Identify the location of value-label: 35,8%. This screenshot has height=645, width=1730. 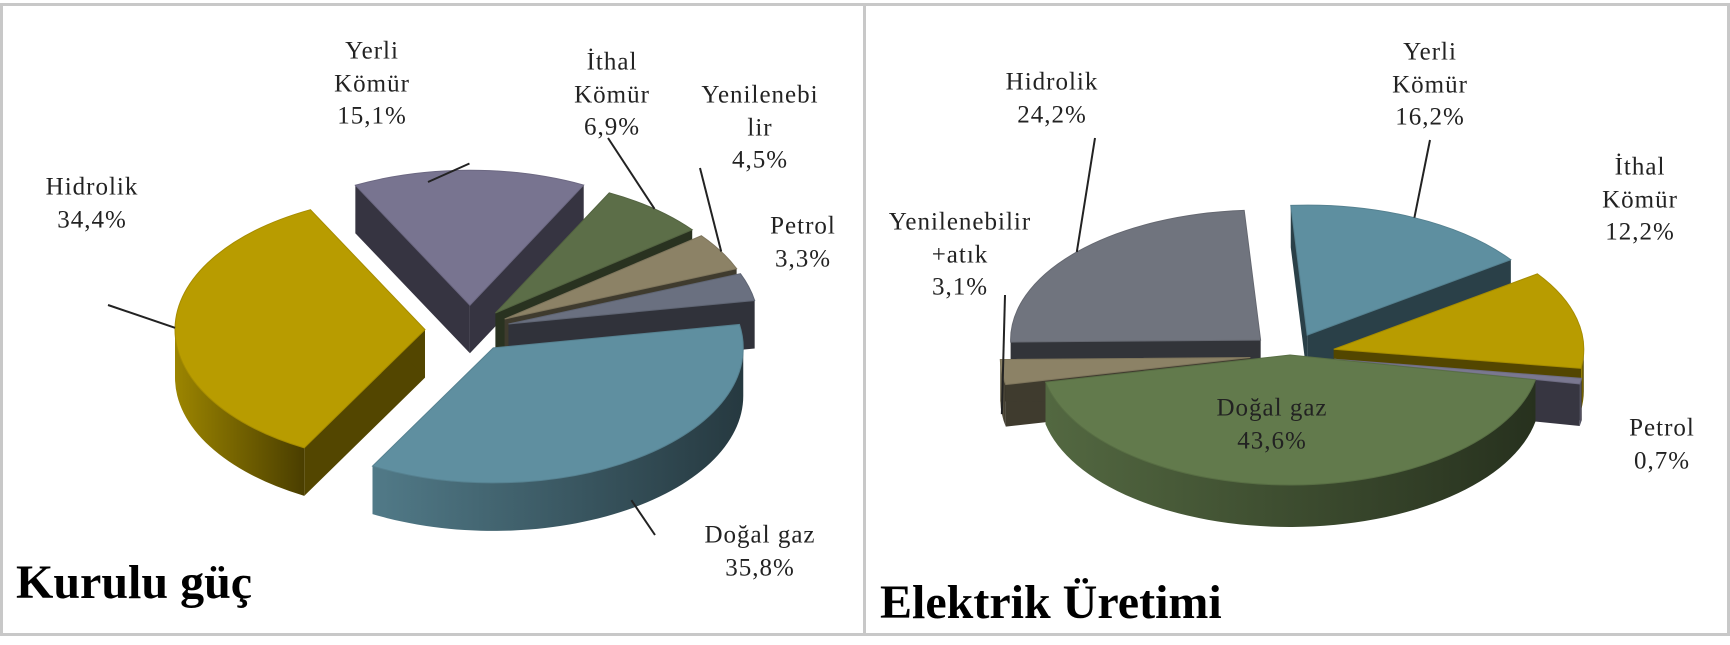
(760, 567).